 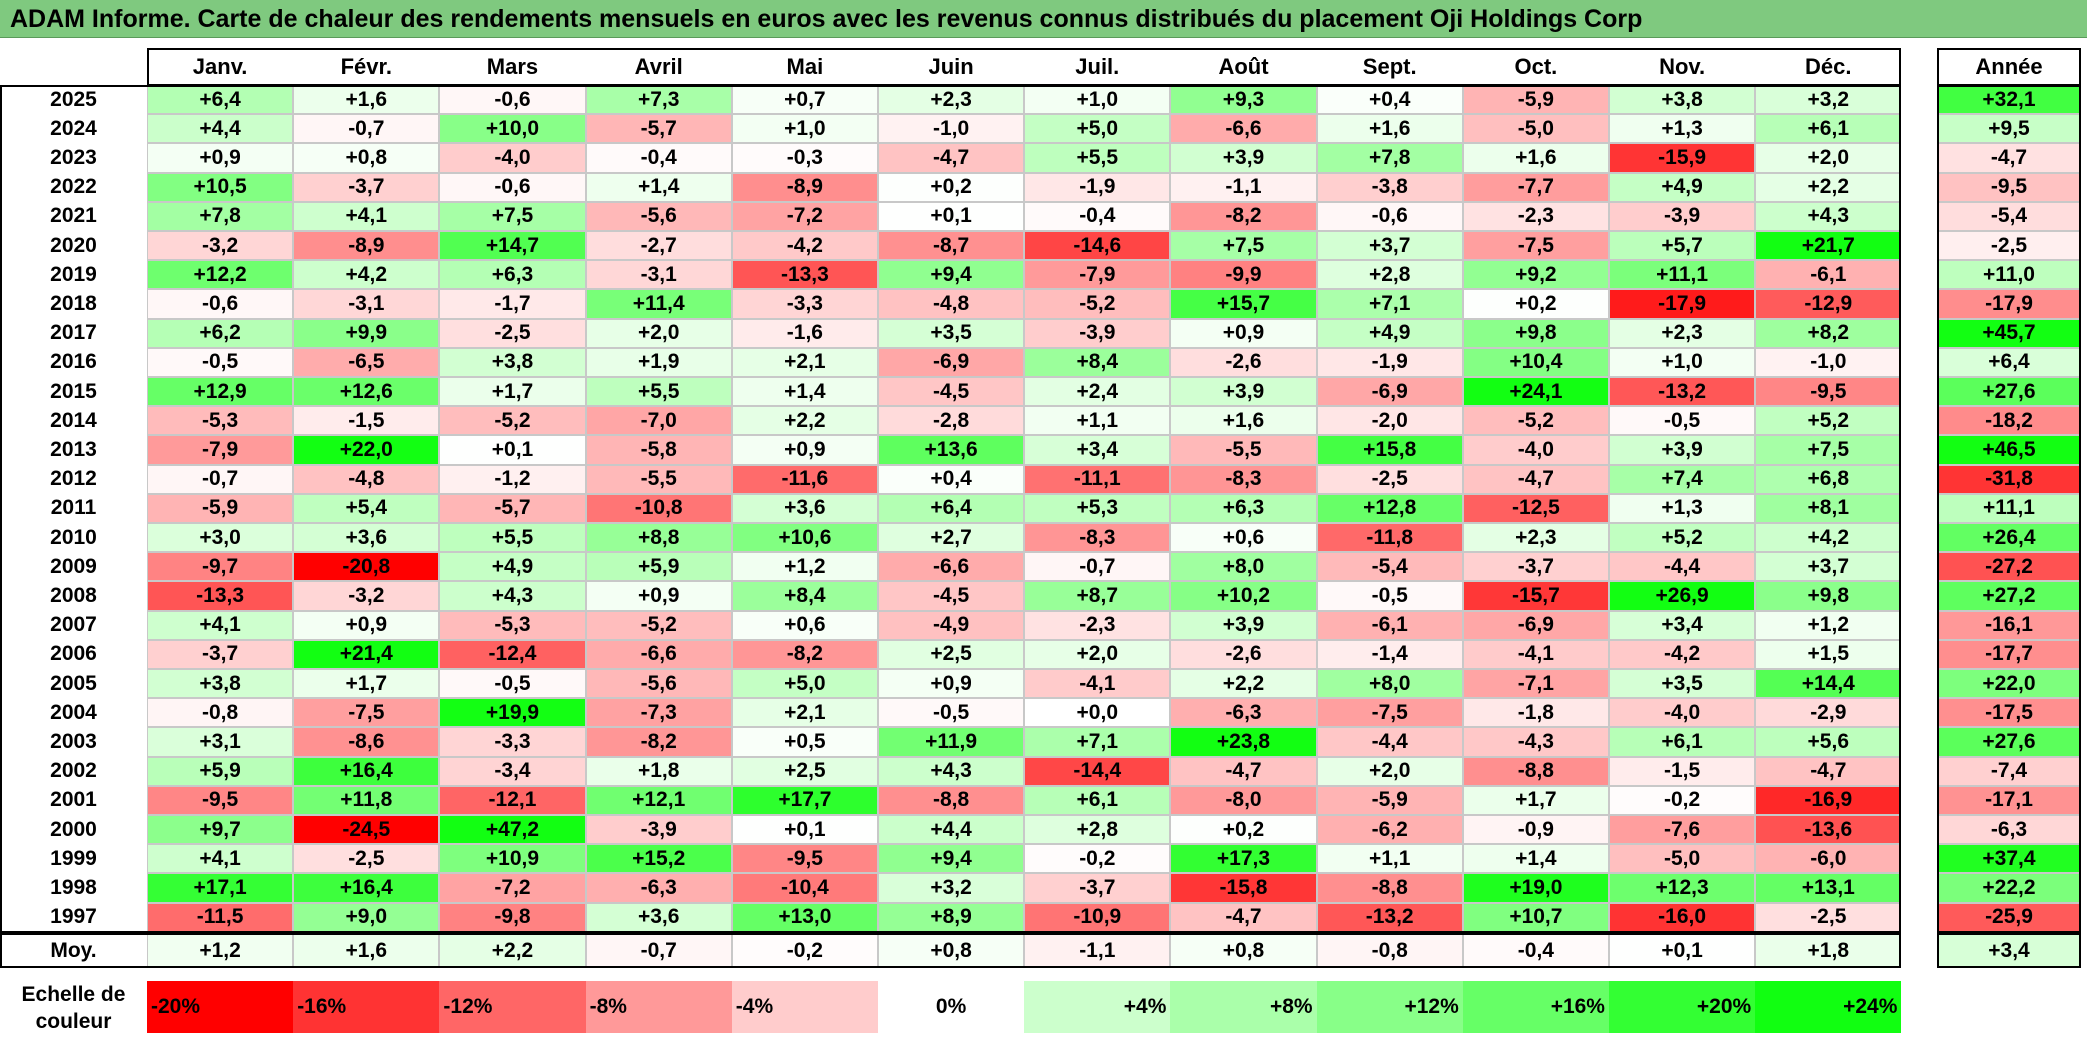 What do you see at coordinates (2009, 859) in the screenshot?
I see `annual-cell: +37,4` at bounding box center [2009, 859].